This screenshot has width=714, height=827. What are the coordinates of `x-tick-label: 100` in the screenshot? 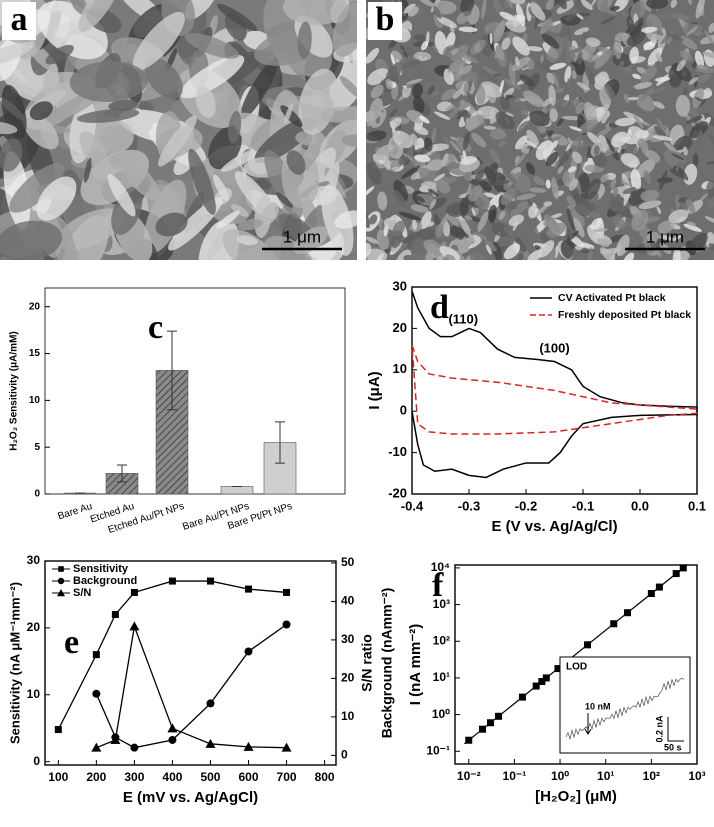 It's located at (58, 777).